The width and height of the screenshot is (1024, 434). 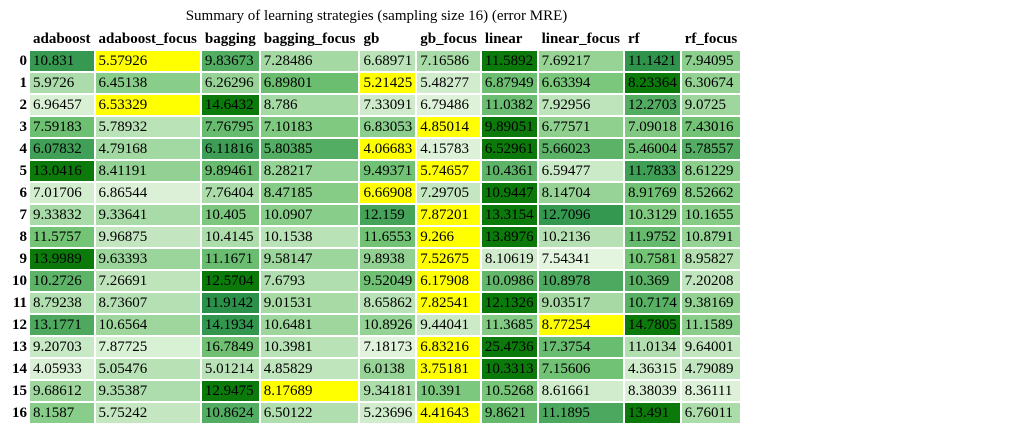 I want to click on heatmap-cell: 9.49371, so click(x=388, y=171).